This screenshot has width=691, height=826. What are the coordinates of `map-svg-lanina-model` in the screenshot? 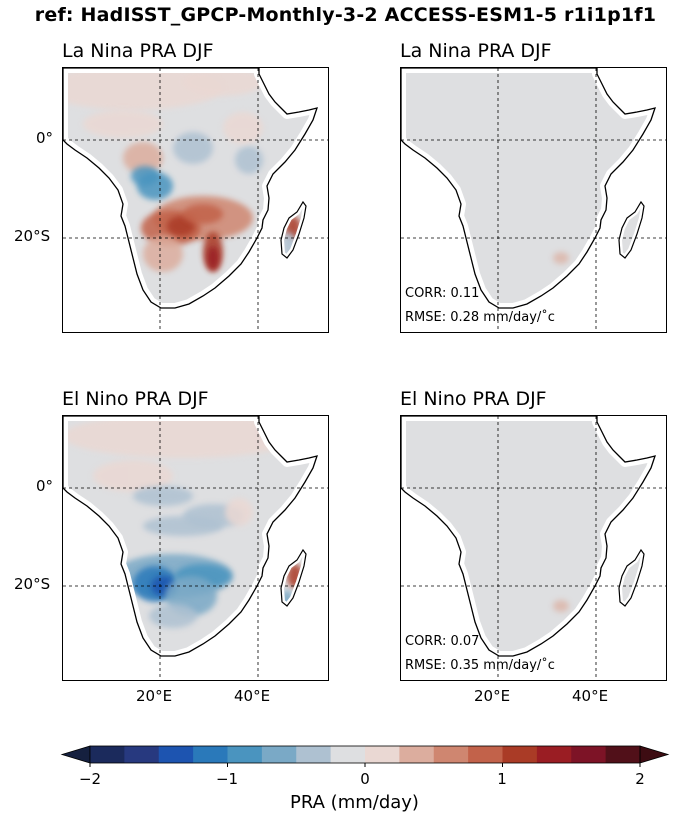 It's located at (533, 200).